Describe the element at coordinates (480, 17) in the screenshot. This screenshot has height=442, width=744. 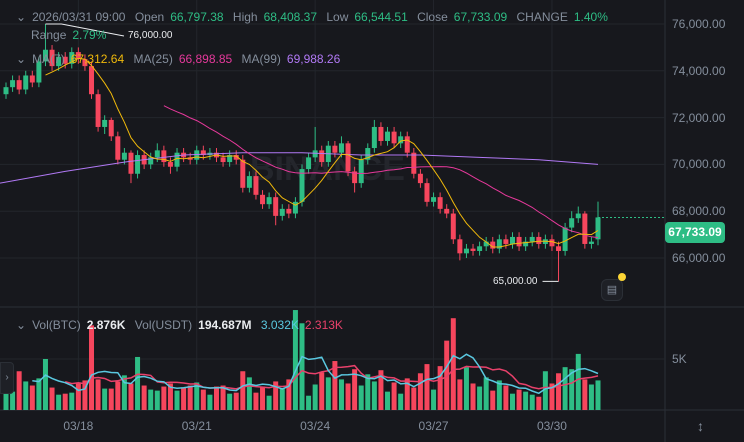
I see `close-value: 67,733.09` at that location.